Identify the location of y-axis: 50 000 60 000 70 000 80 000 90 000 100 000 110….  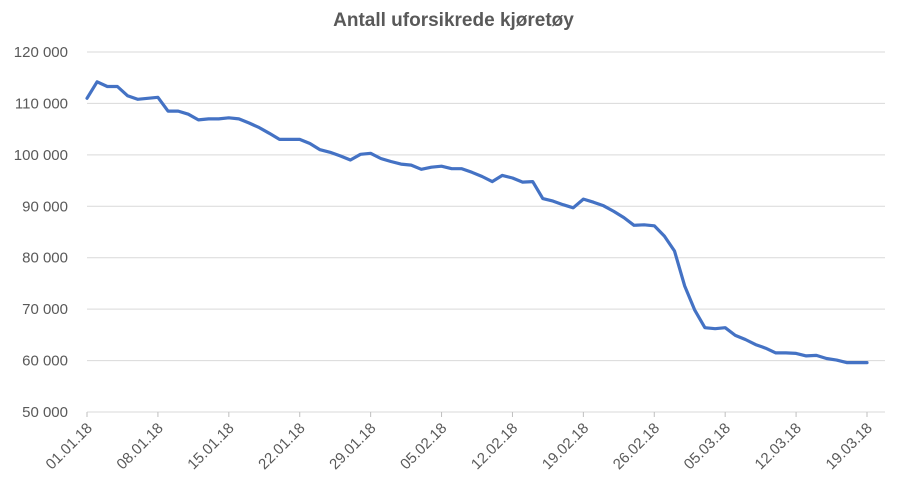
(41, 232).